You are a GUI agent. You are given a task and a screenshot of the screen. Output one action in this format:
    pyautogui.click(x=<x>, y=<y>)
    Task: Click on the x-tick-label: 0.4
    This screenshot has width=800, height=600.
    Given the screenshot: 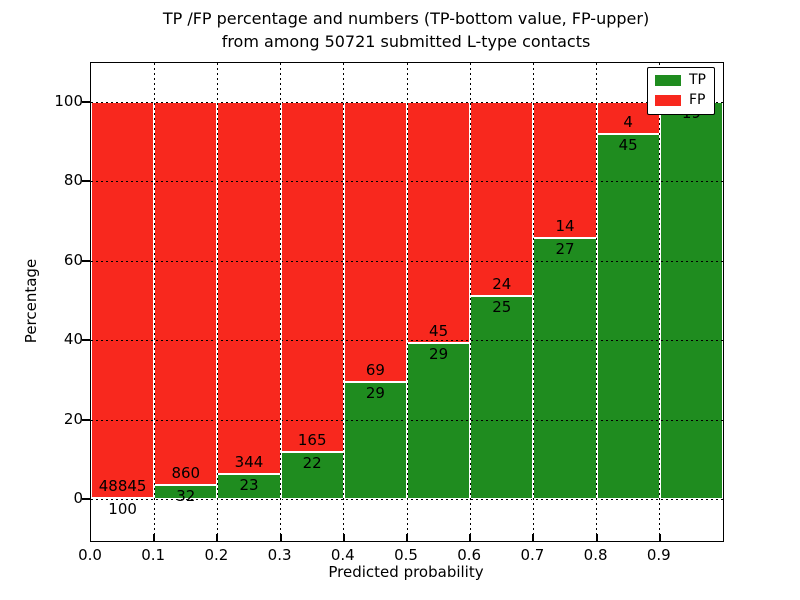 What is the action you would take?
    pyautogui.click(x=342, y=555)
    